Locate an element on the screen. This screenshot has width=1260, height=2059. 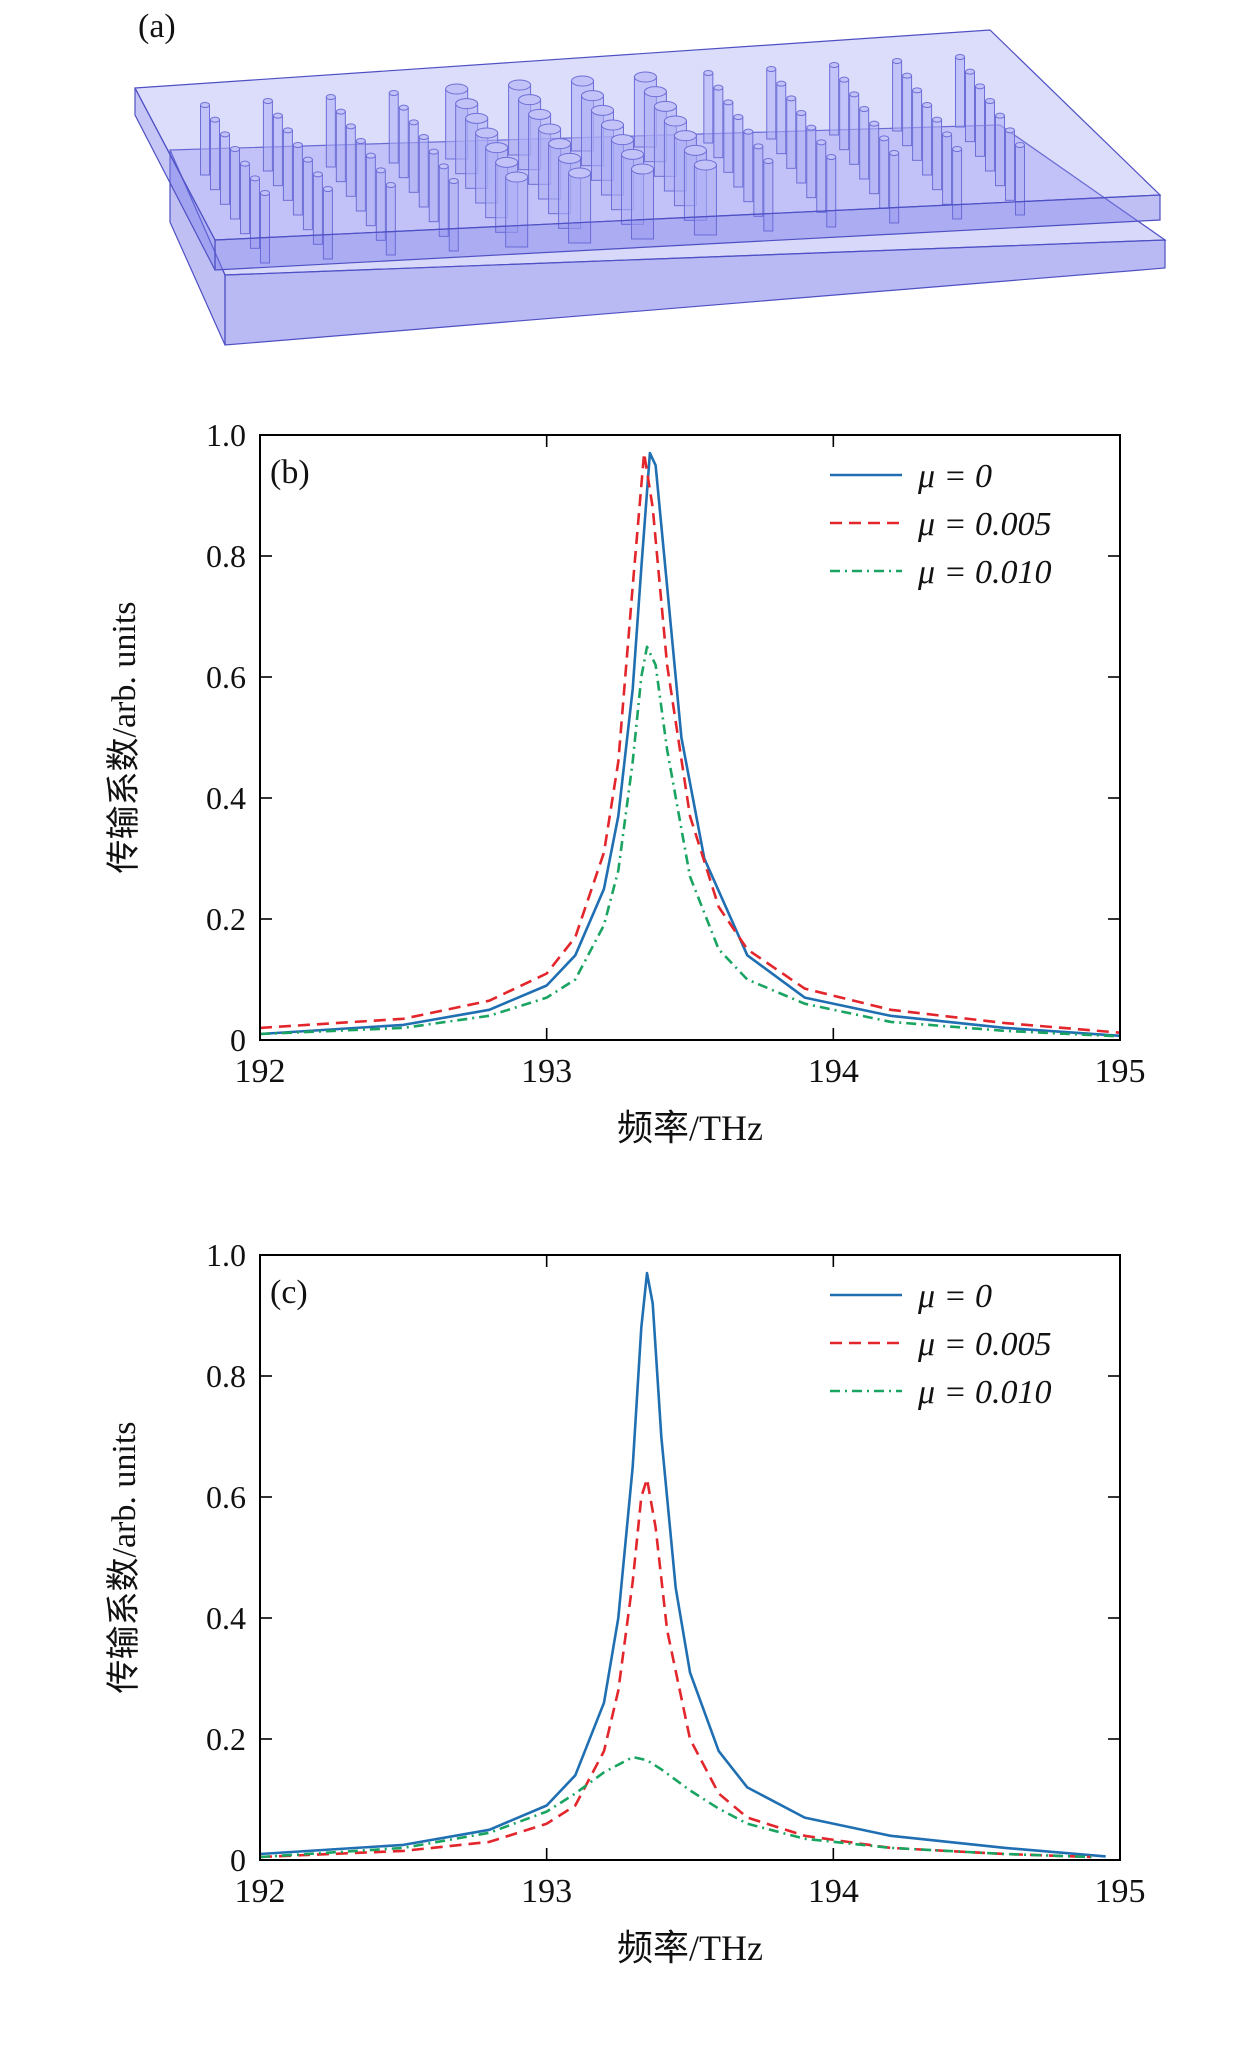
upper-slab is located at coordinates (648, 150).